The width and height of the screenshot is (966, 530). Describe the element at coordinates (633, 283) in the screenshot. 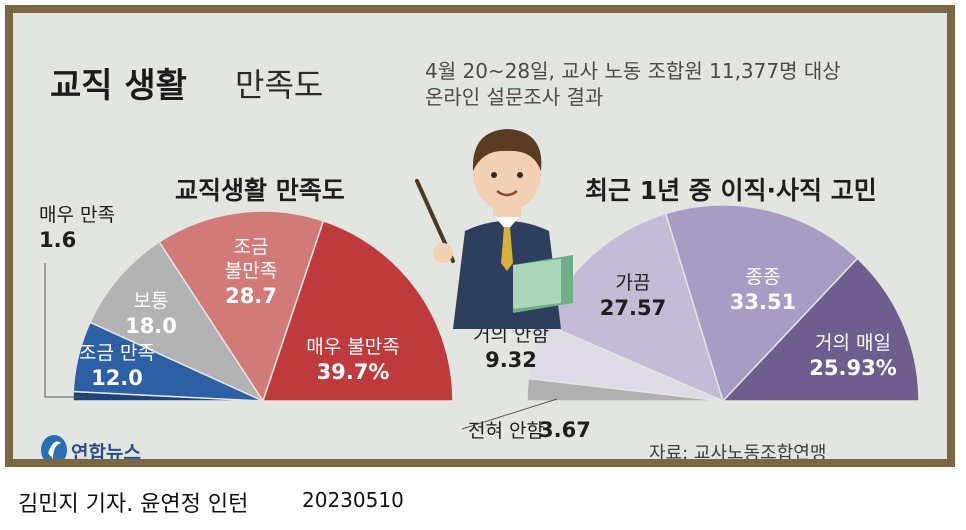

I see `slice-label: 가끔` at that location.